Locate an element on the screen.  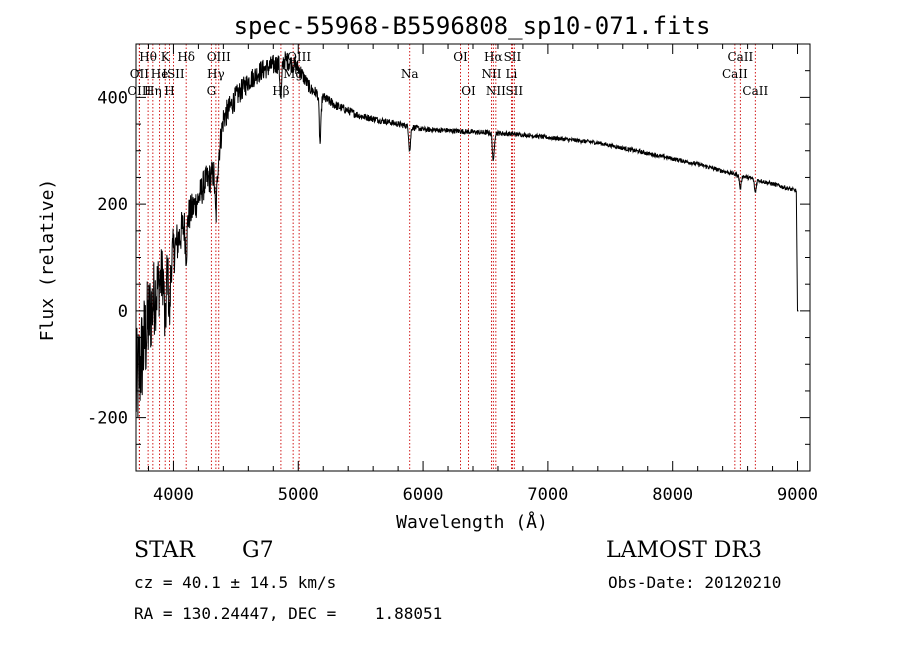
survey-name: LAMOST DR3 is located at coordinates (684, 550).